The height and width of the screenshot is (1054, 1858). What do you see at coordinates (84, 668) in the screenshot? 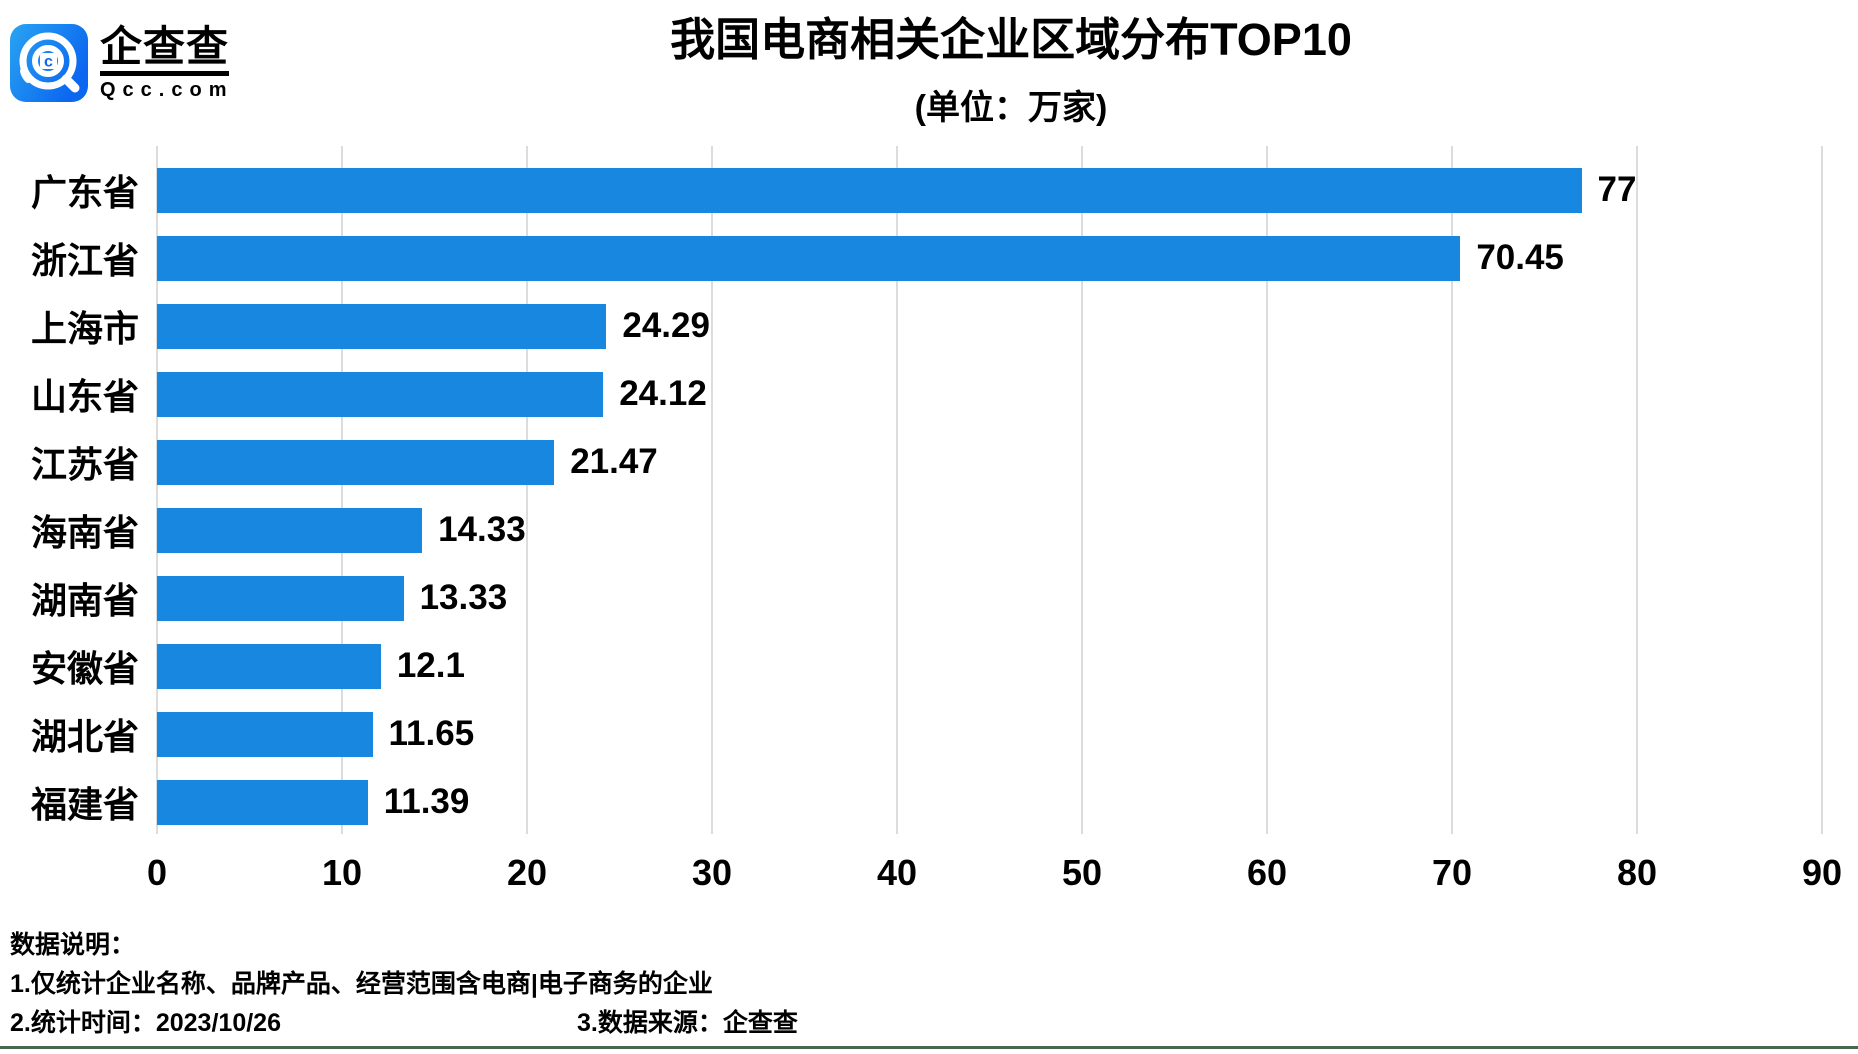
I see `category-label: 安徽省` at bounding box center [84, 668].